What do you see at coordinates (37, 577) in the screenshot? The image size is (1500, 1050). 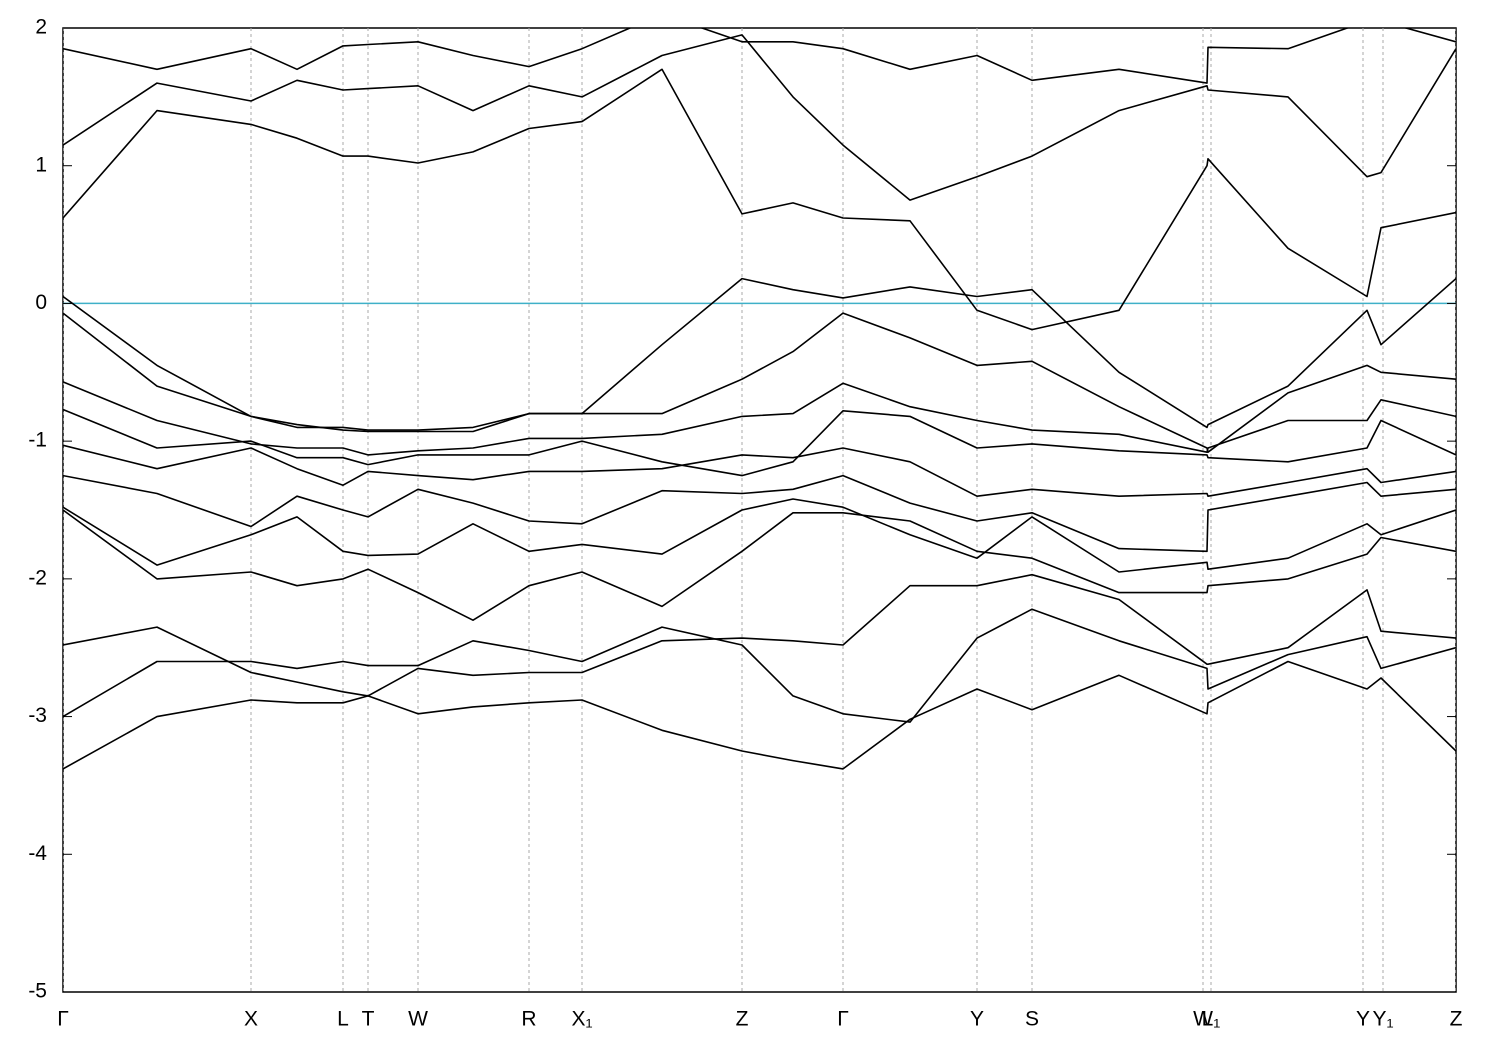 I see `y-tick-label: -2` at bounding box center [37, 577].